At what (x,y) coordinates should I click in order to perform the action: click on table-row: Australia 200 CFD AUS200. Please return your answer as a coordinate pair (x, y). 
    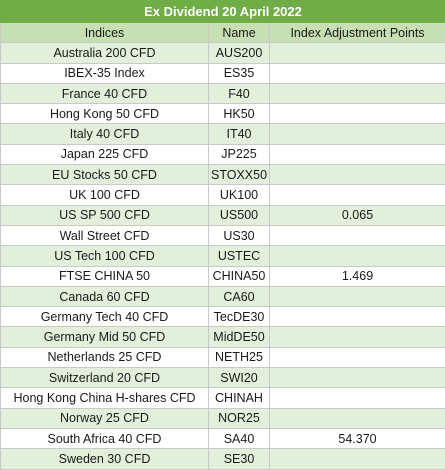
    Looking at the image, I should click on (222, 53).